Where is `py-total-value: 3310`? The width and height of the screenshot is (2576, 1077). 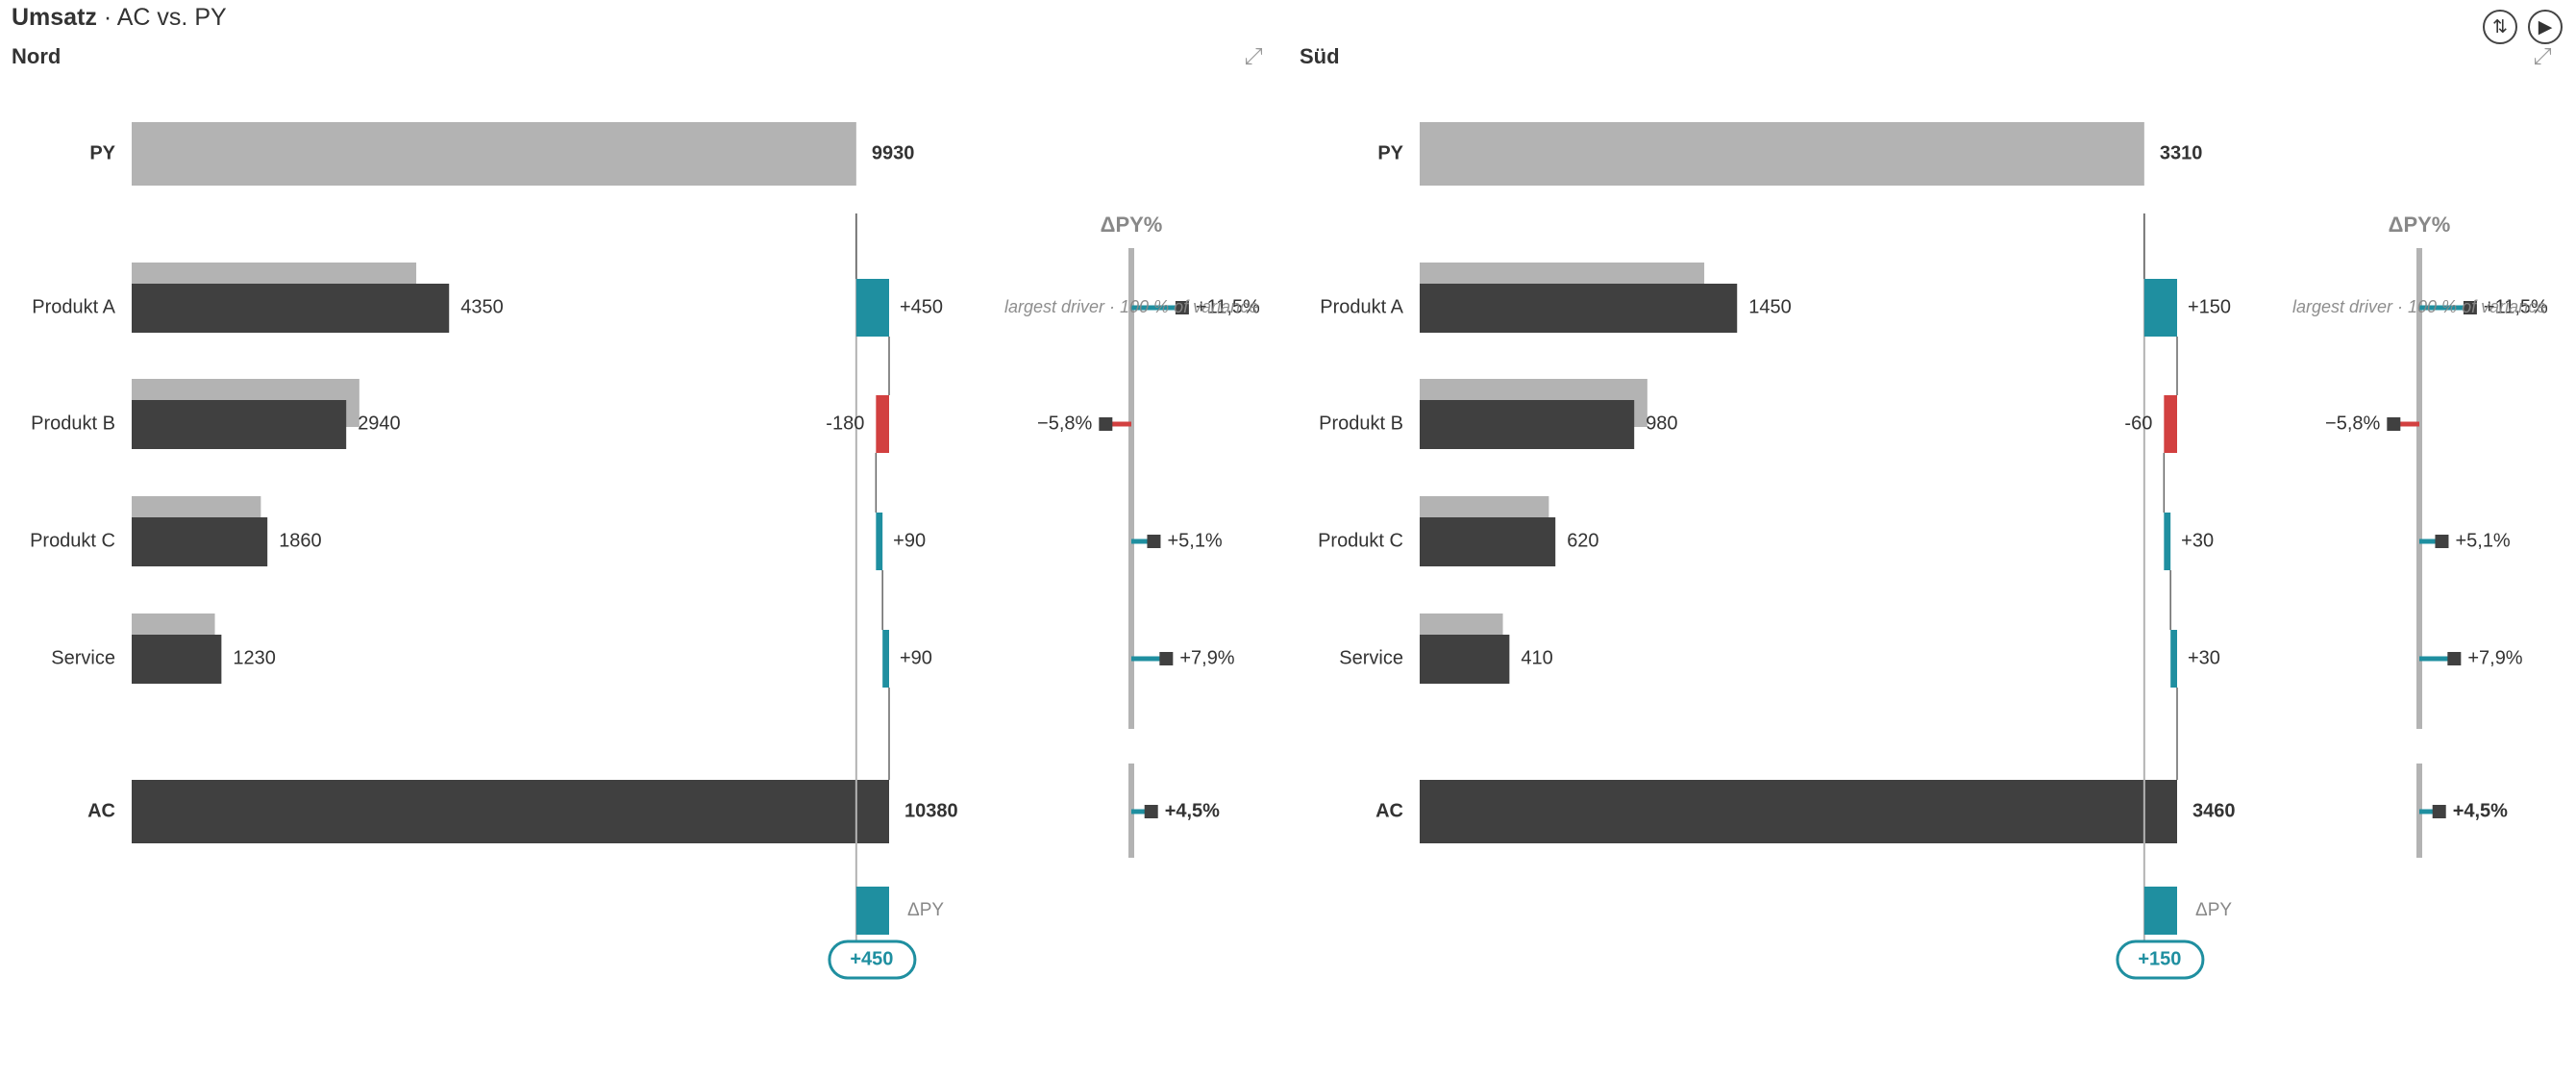 py-total-value: 3310 is located at coordinates (2182, 152).